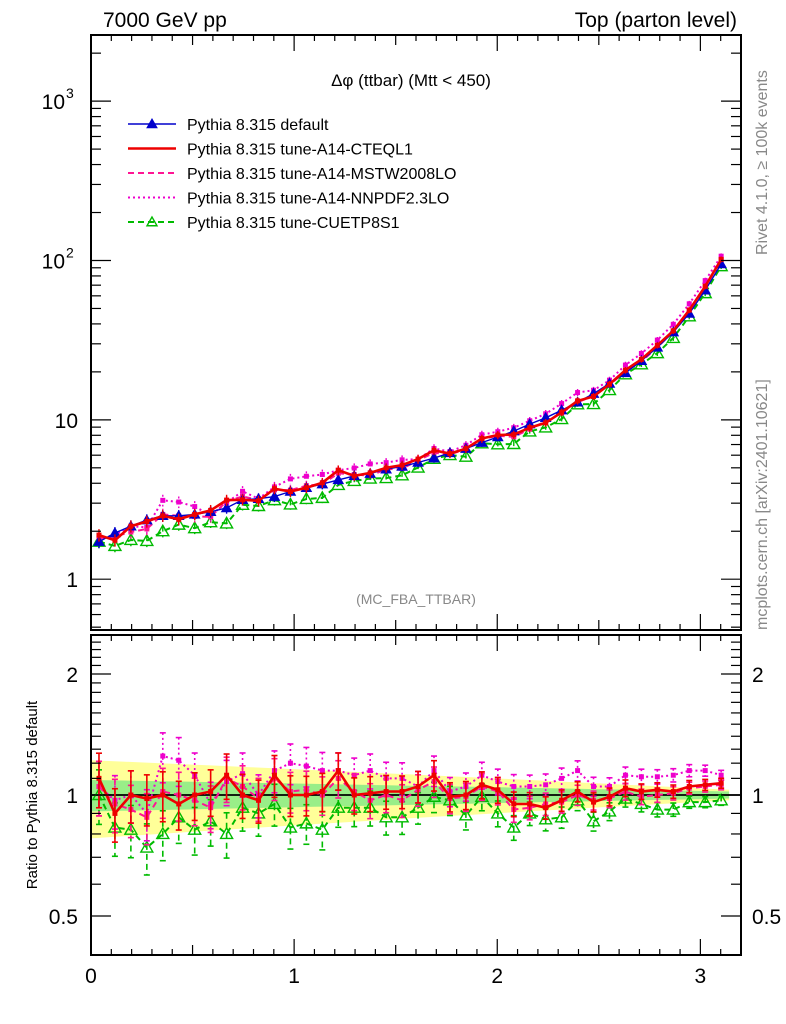 The image size is (786, 1024). What do you see at coordinates (762, 504) in the screenshot?
I see `mcplots-label: mcplots.cern.ch [arXiv:2401.10621]` at bounding box center [762, 504].